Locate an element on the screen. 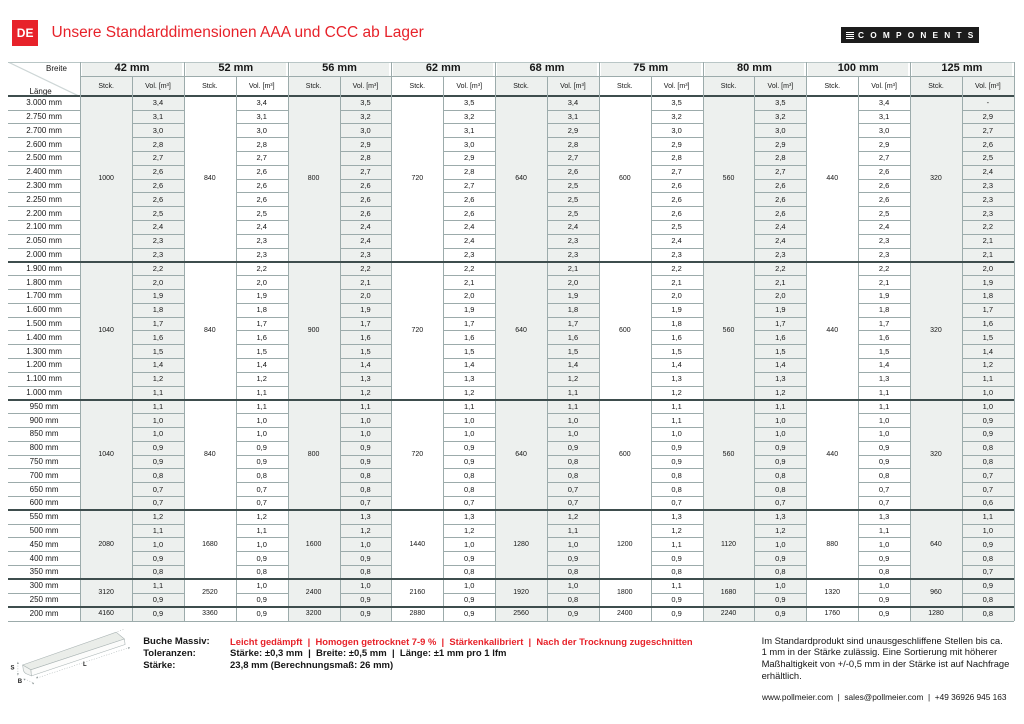 The height and width of the screenshot is (724, 1024). svg-text: B is located at coordinates (20, 682).